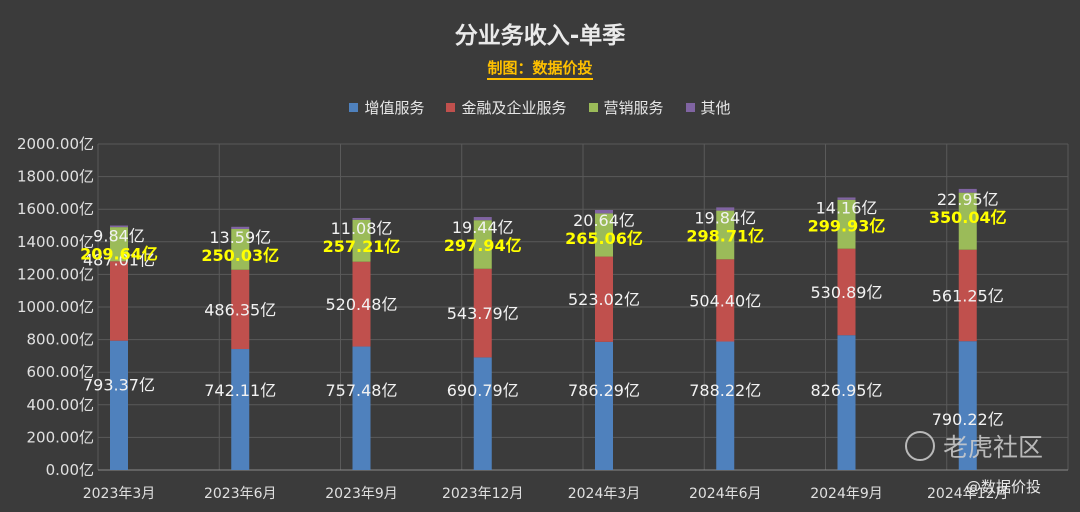  I want to click on data-label: 19.44亿, so click(483, 227).